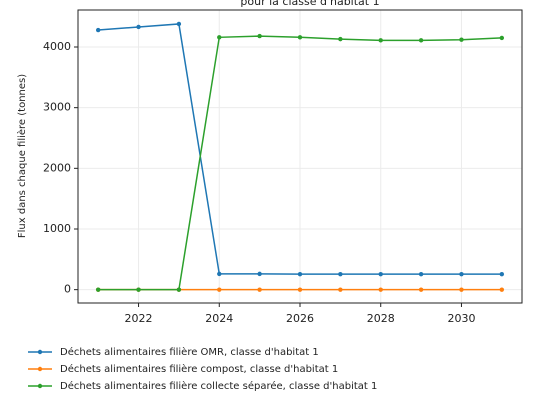 This screenshot has width=542, height=402. I want to click on x-tick-label: 2028, so click(381, 318).